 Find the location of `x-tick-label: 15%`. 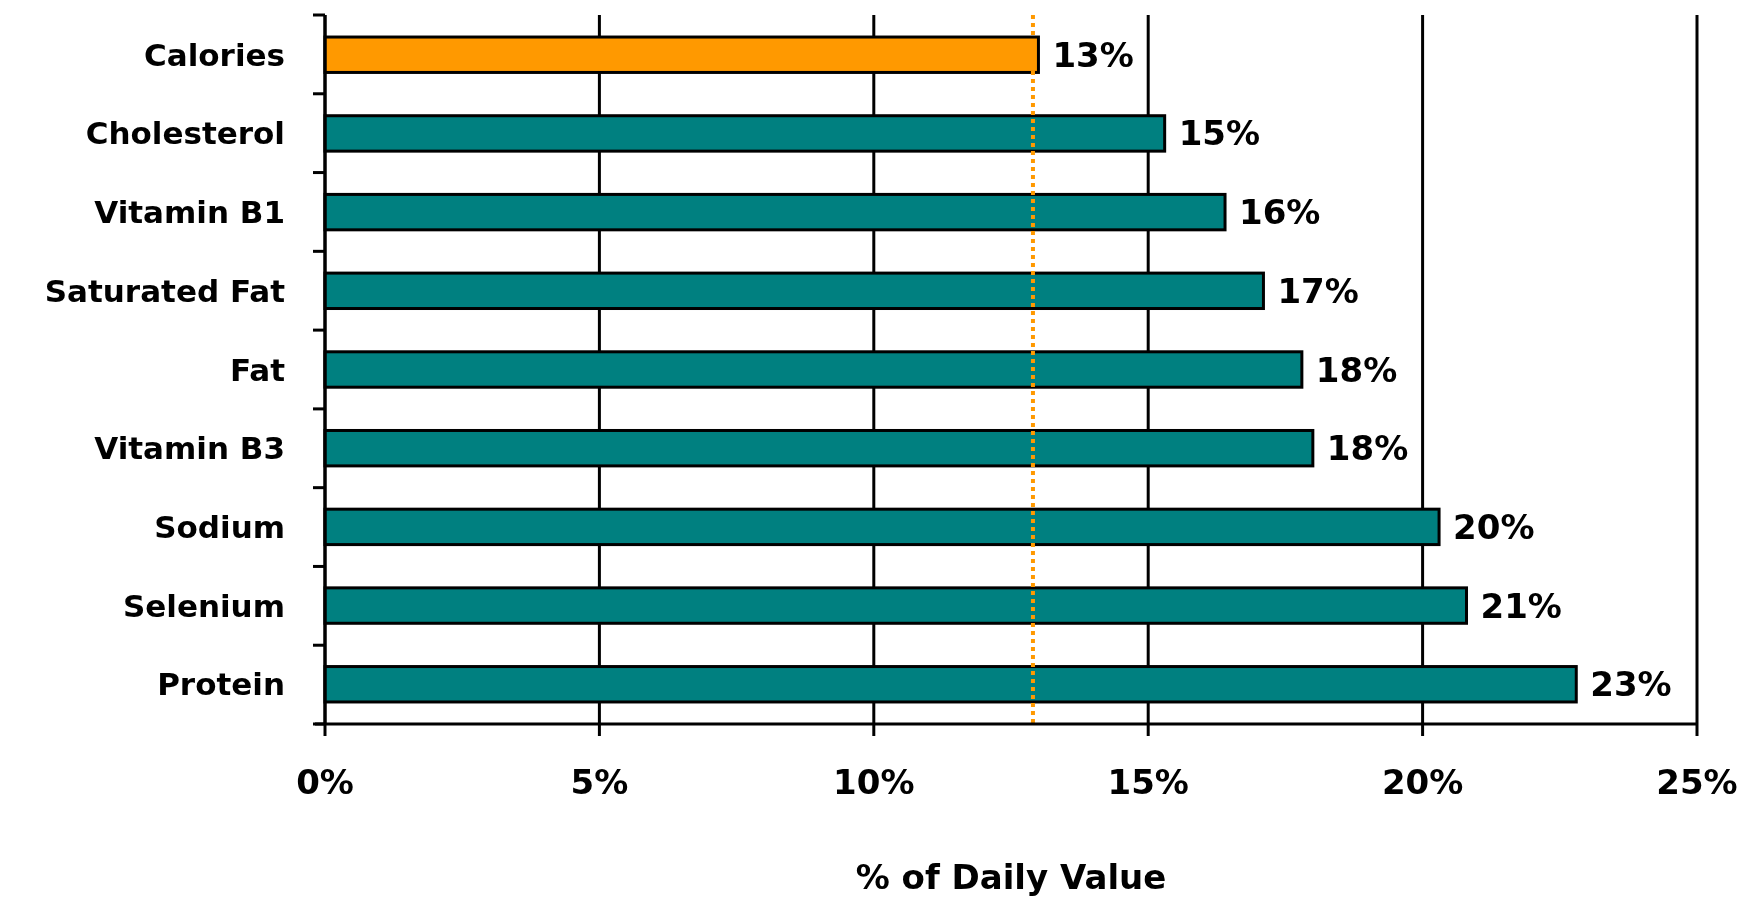

x-tick-label: 15% is located at coordinates (1148, 782).